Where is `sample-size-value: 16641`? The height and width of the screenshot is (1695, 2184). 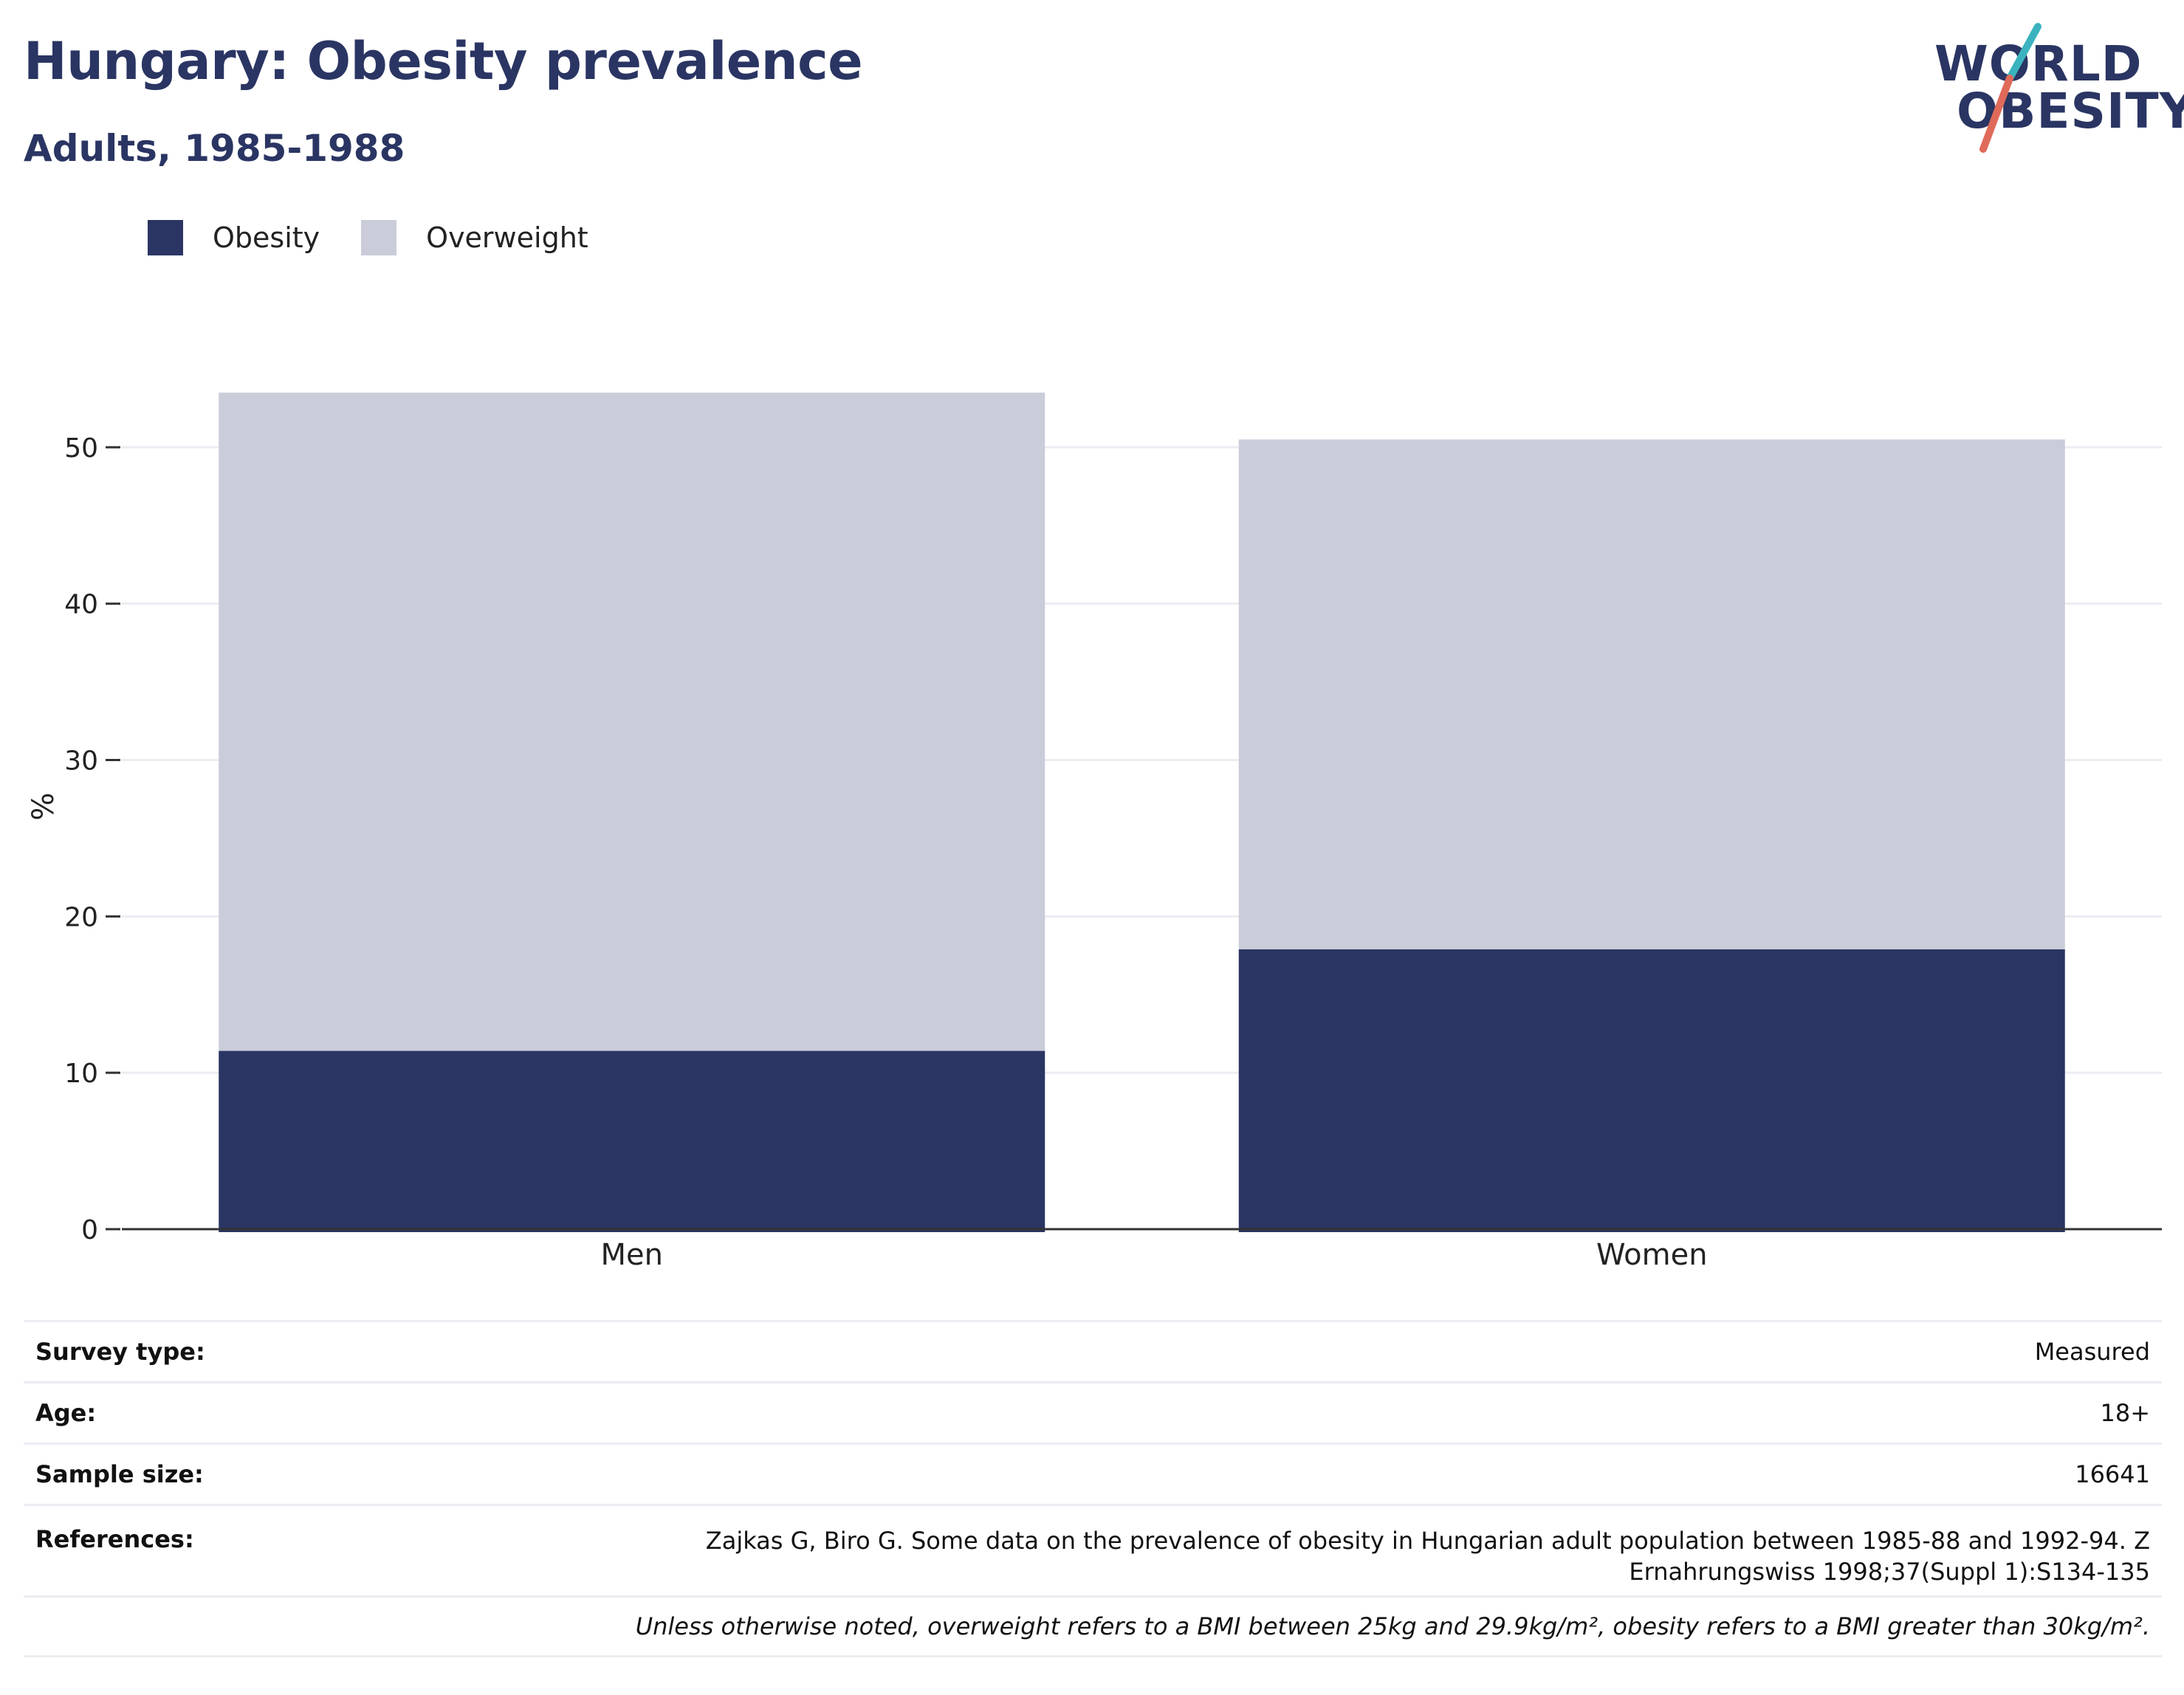
sample-size-value: 16641 is located at coordinates (2112, 1474).